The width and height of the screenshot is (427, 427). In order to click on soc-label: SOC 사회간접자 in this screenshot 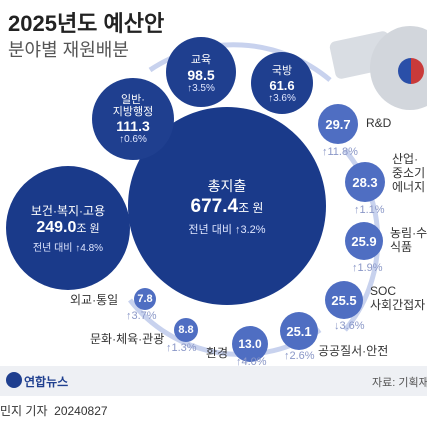, I will do `click(397, 298)`.